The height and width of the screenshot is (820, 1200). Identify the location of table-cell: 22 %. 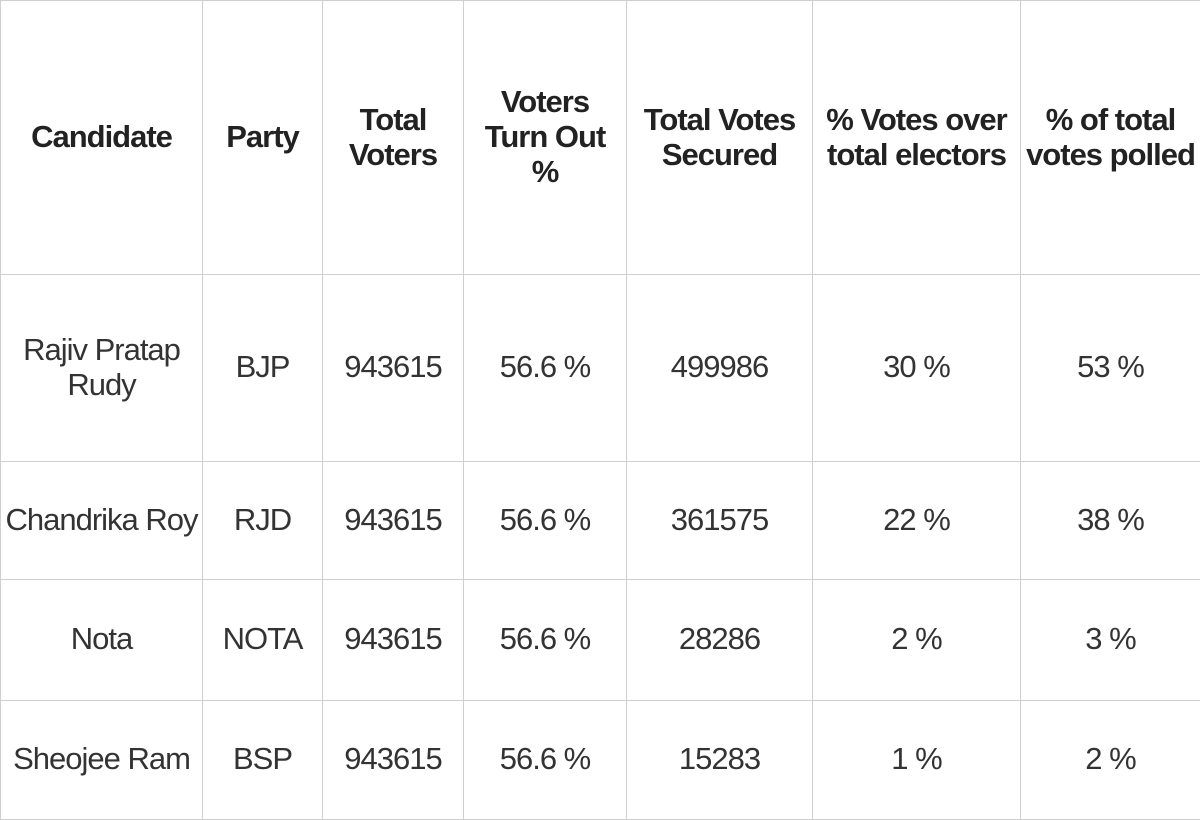
(916, 520).